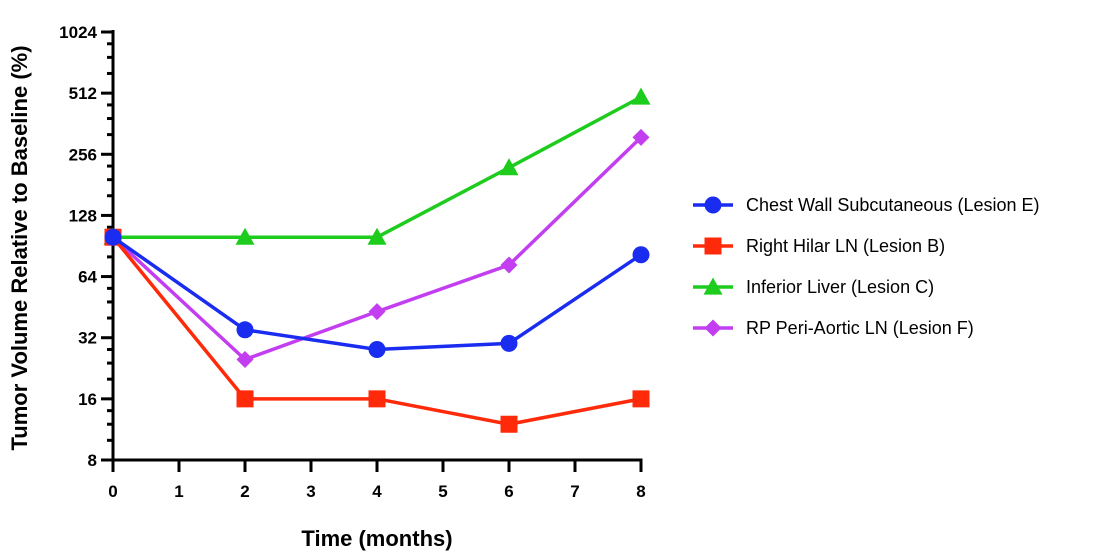  I want to click on y-tick-label: 128, so click(83, 215).